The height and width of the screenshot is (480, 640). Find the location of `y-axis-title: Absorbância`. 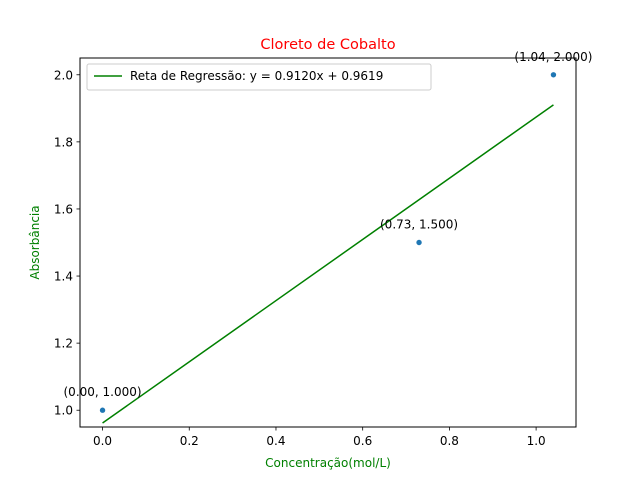

y-axis-title: Absorbância is located at coordinates (35, 242).